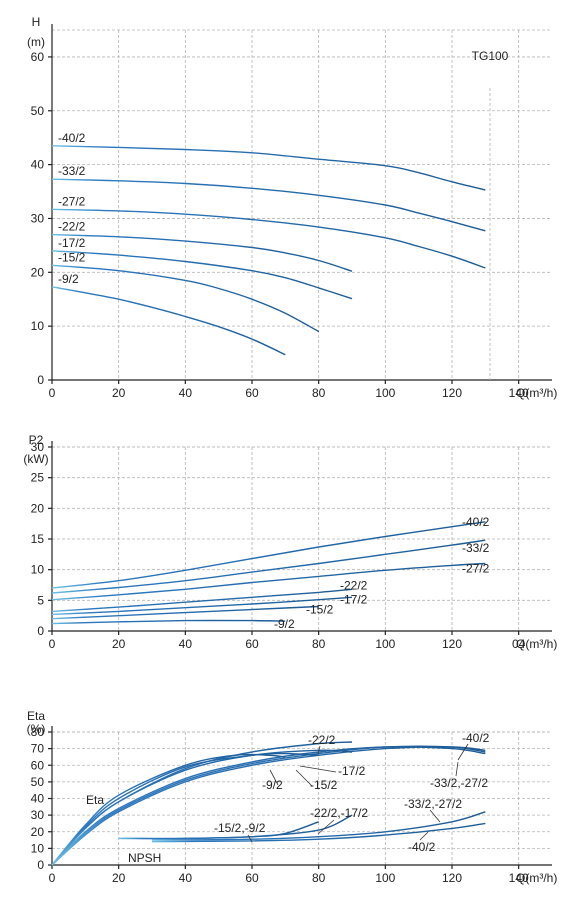  I want to click on annotation-label: -9/2, so click(272, 785).